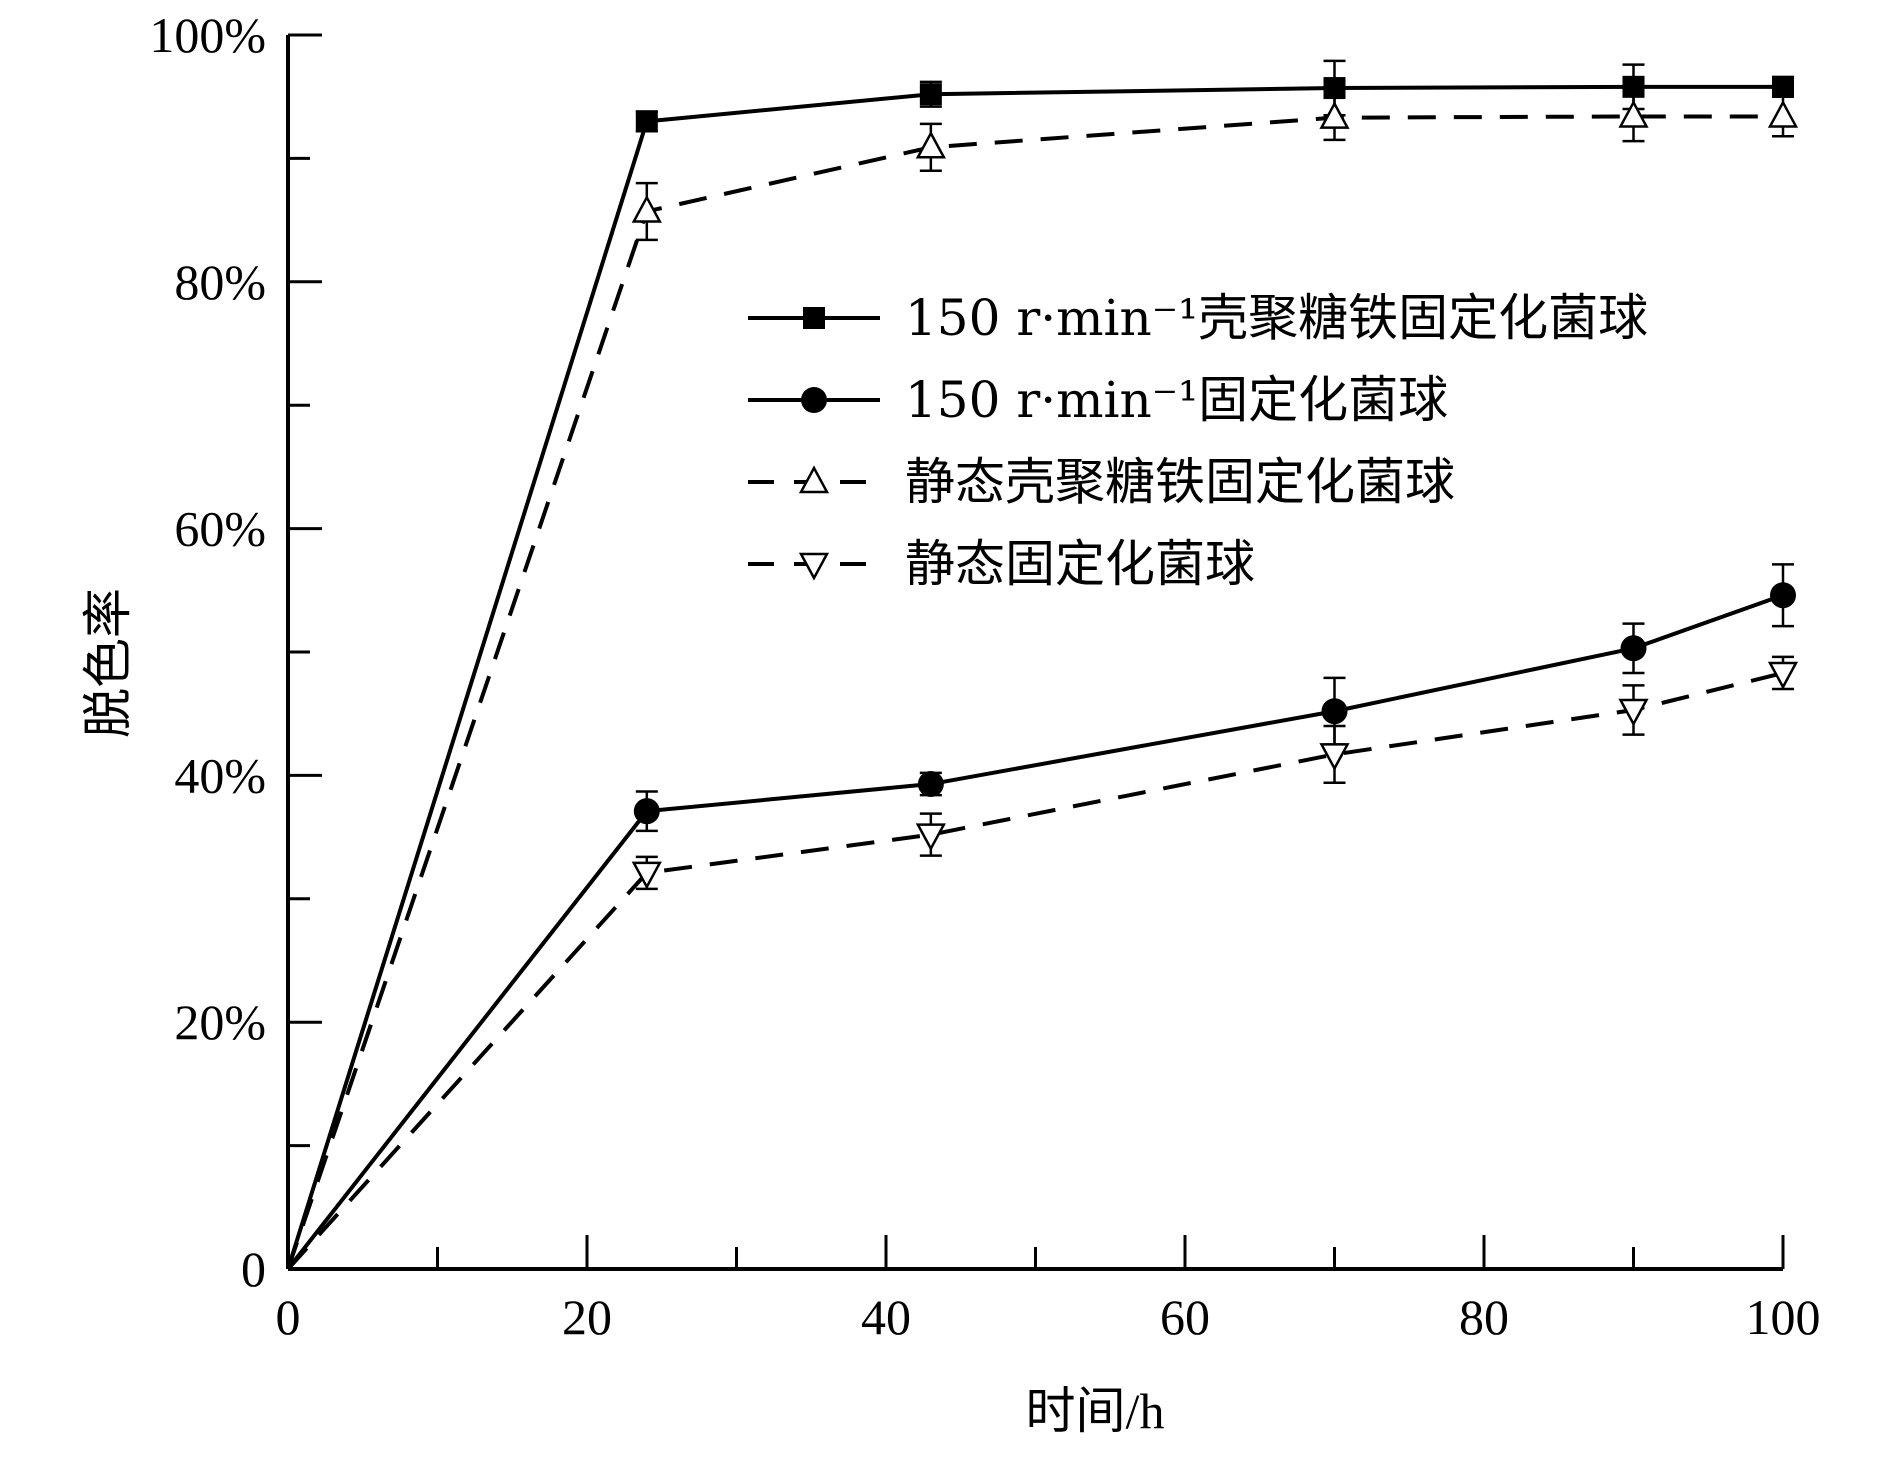  I want to click on y-axis-title: 脱色率, so click(108, 663).